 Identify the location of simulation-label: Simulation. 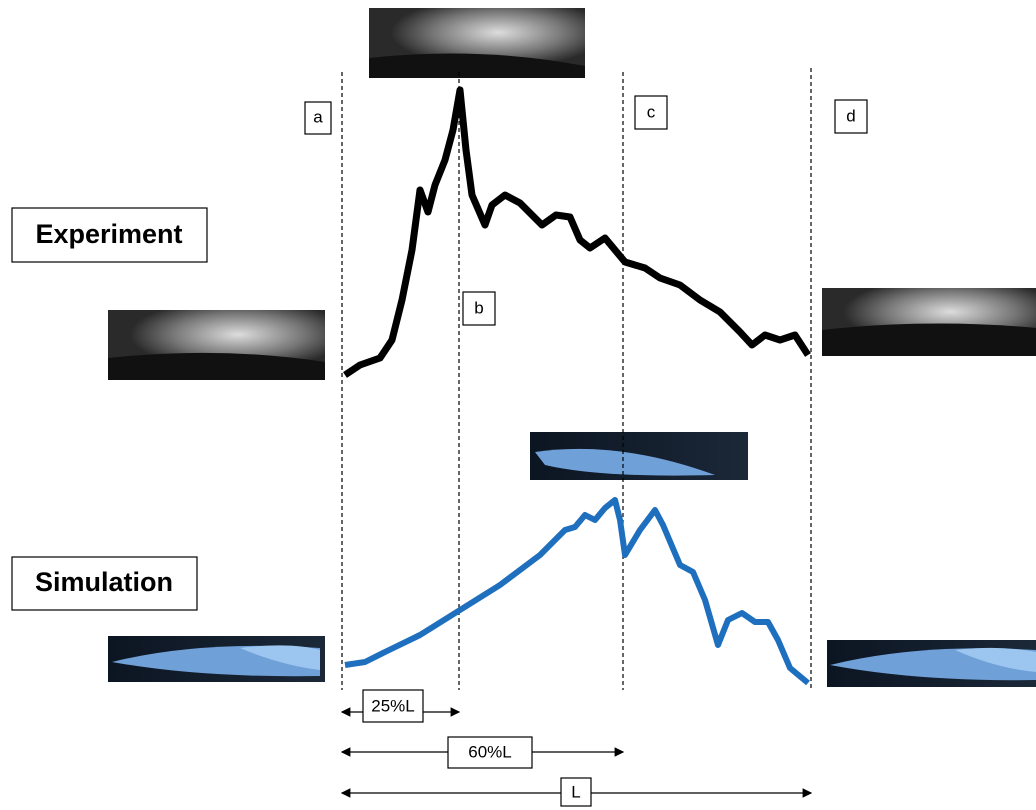
(104, 582).